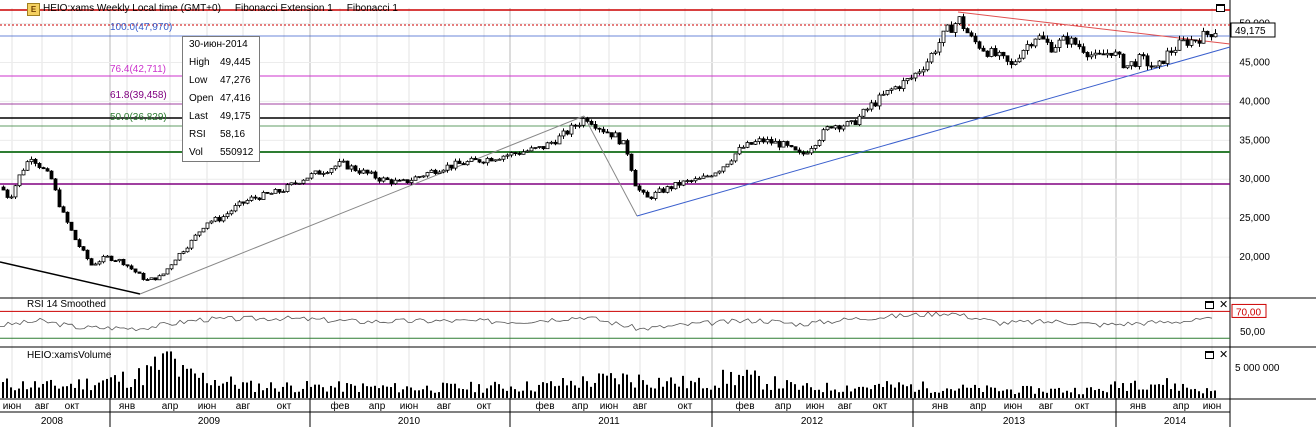  I want to click on rsi-pane-maximize-button, so click(1209, 305).